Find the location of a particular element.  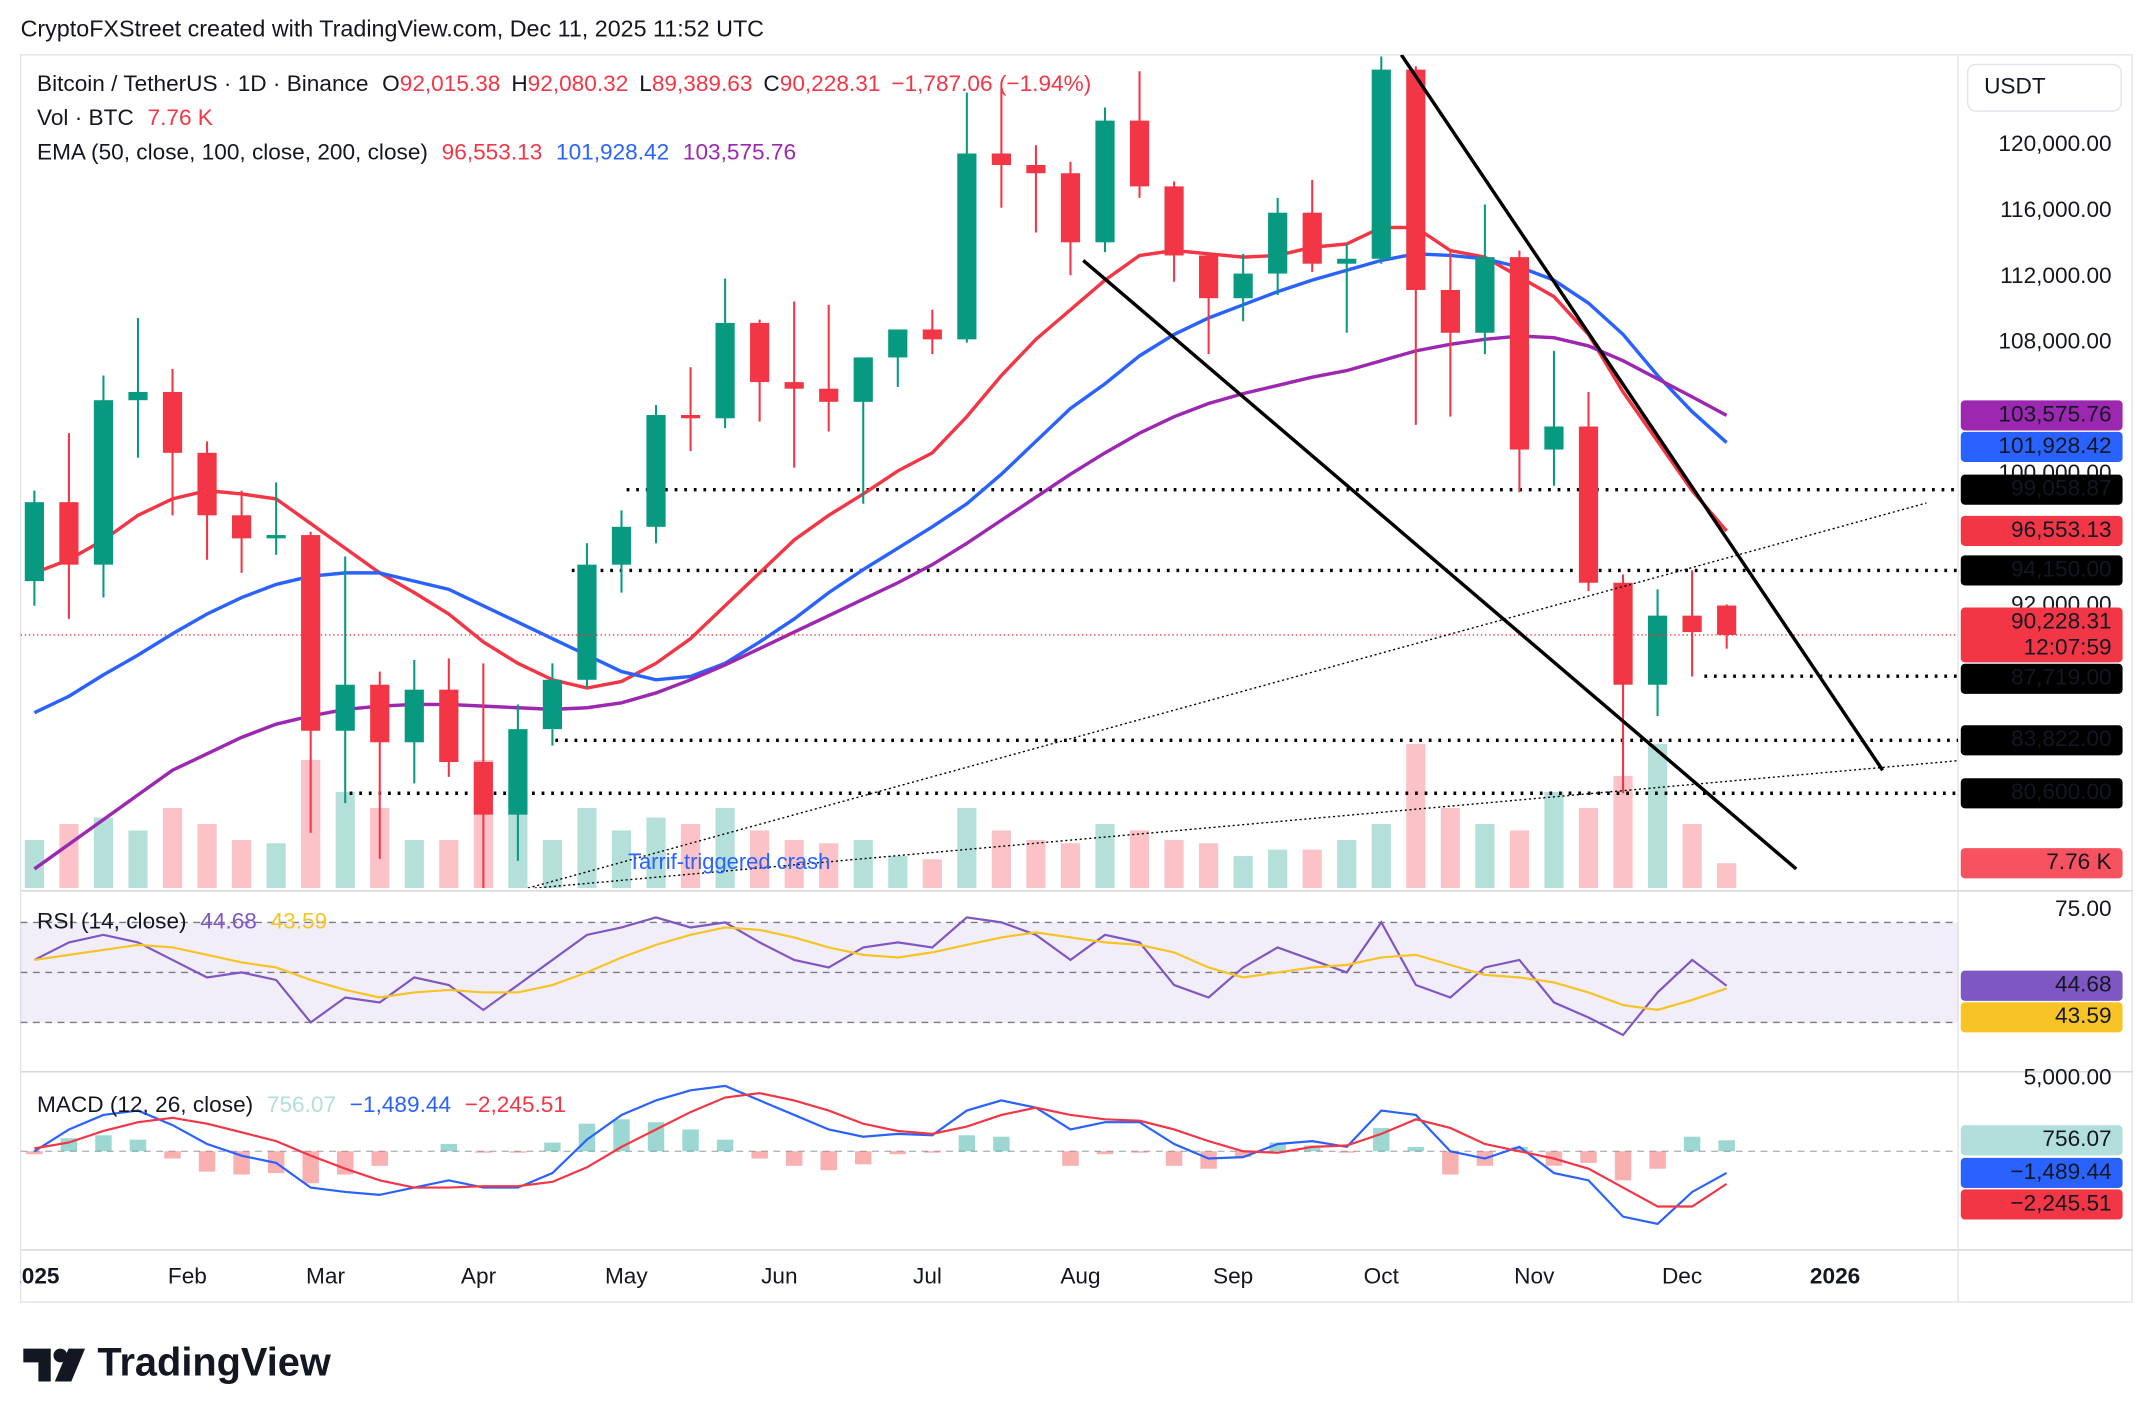

price-badge-label: −1,489.44 is located at coordinates (2060, 1171).